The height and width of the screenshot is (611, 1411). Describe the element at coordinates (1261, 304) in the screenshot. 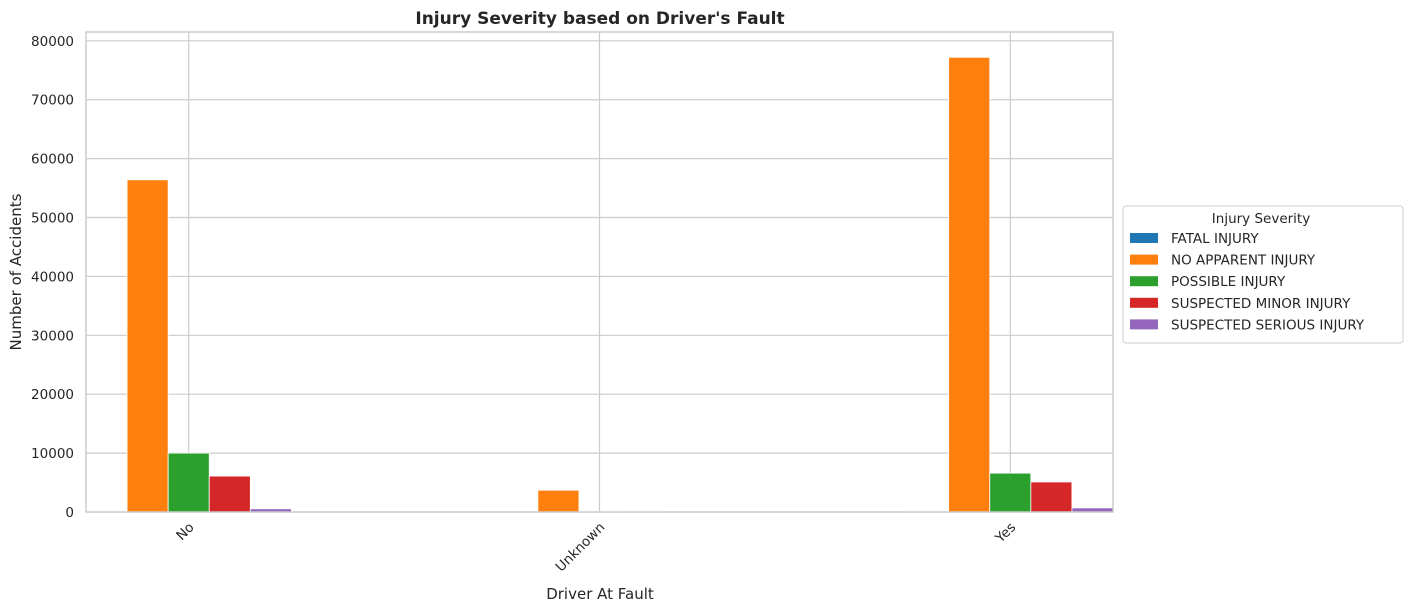

I see `legend-label: SUSPECTED MINOR INJURY` at that location.